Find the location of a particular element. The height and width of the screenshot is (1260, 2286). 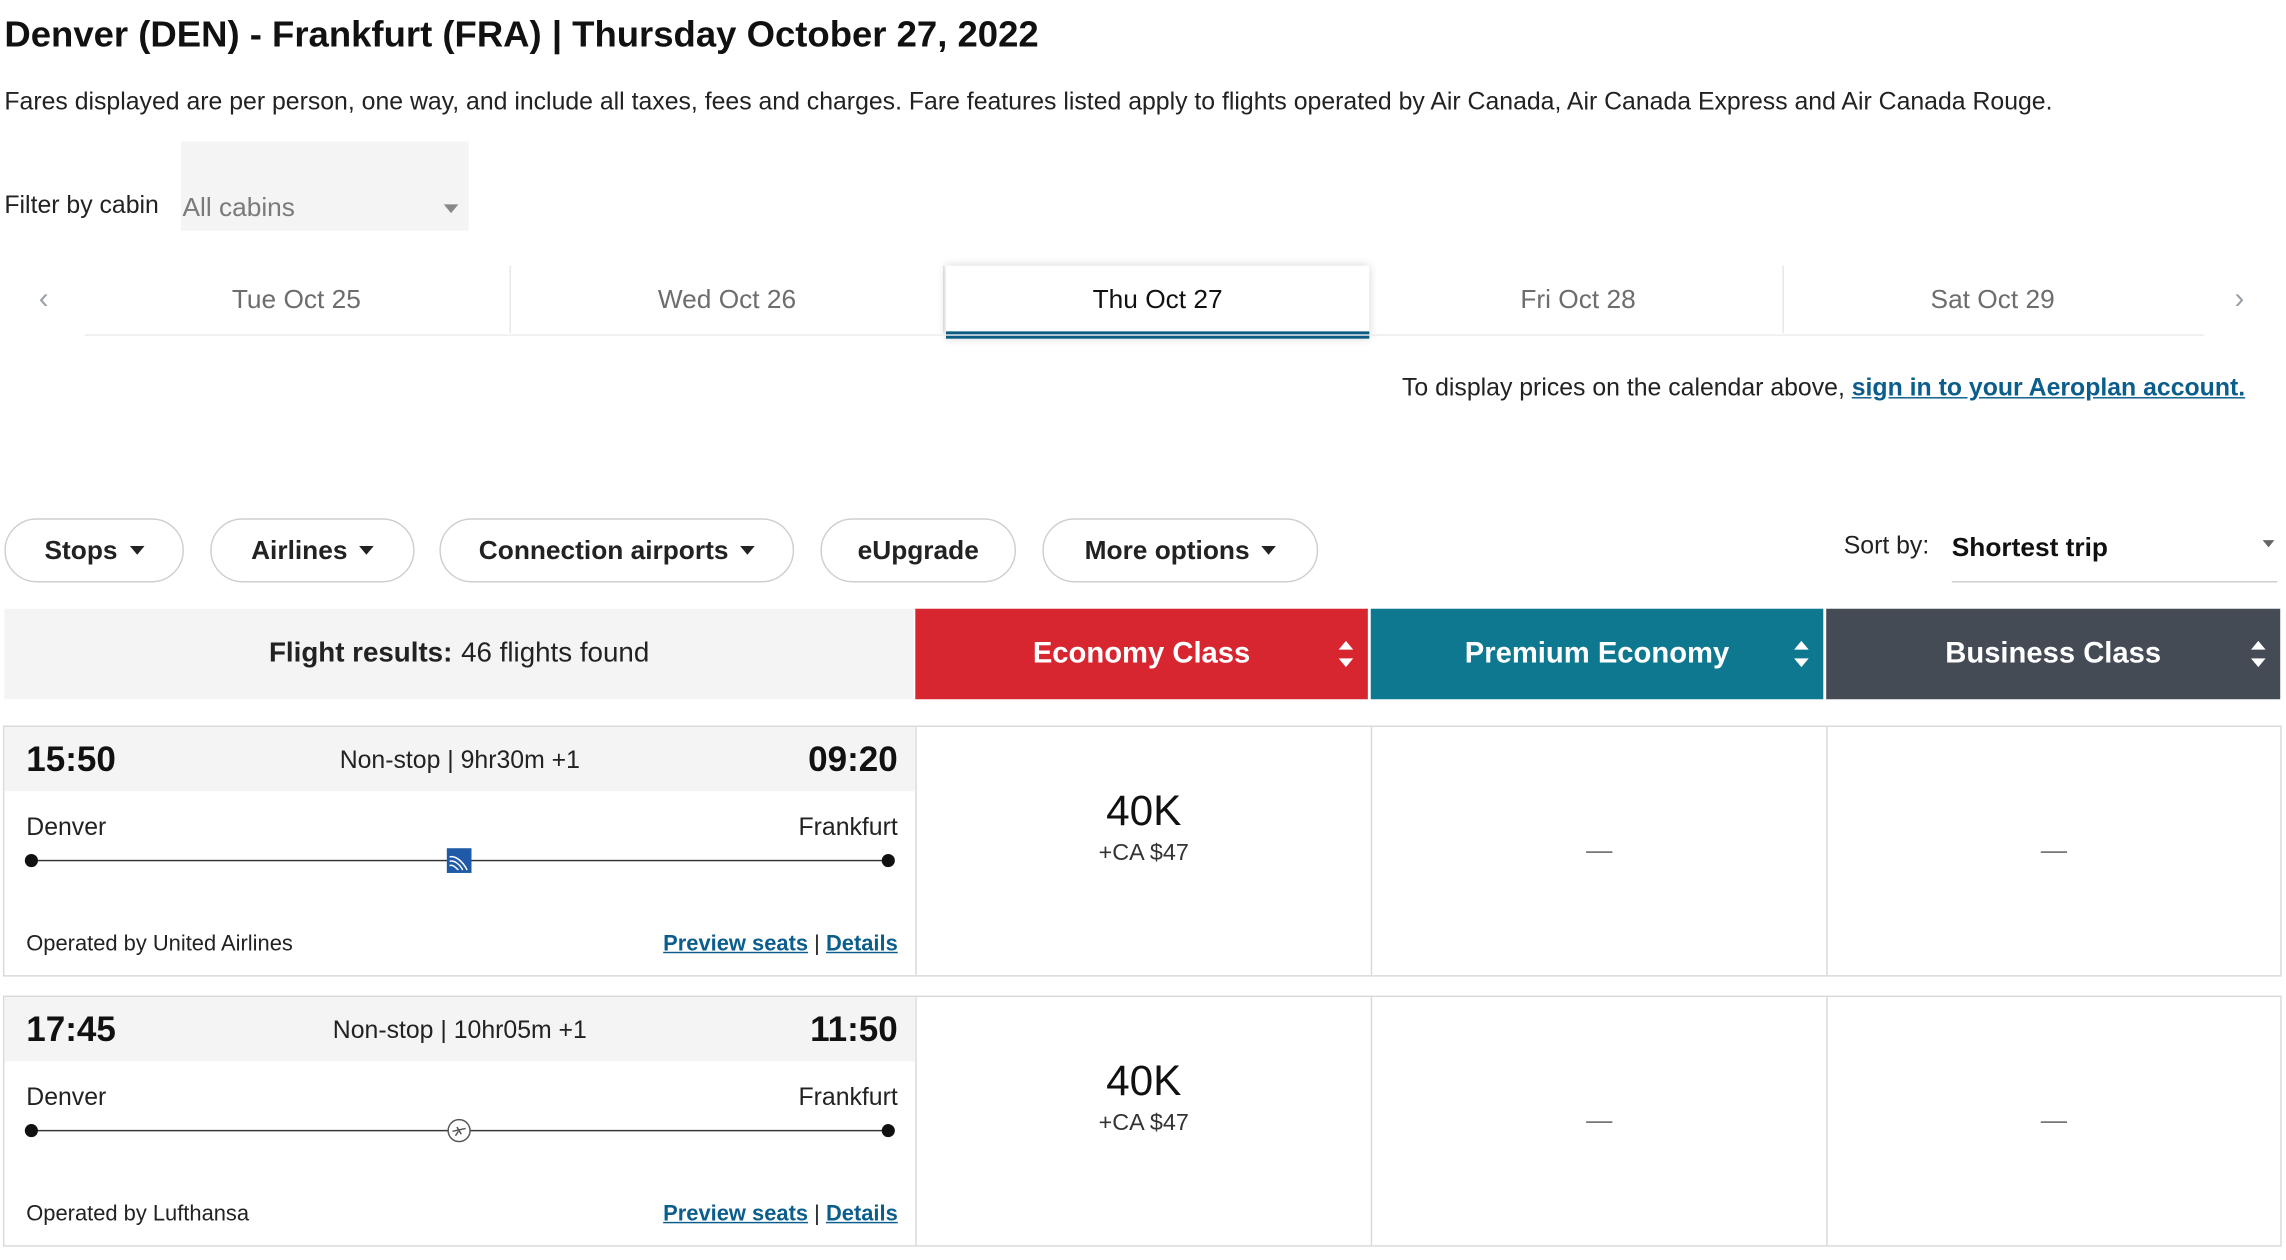

date-divider is located at coordinates (1144, 335).